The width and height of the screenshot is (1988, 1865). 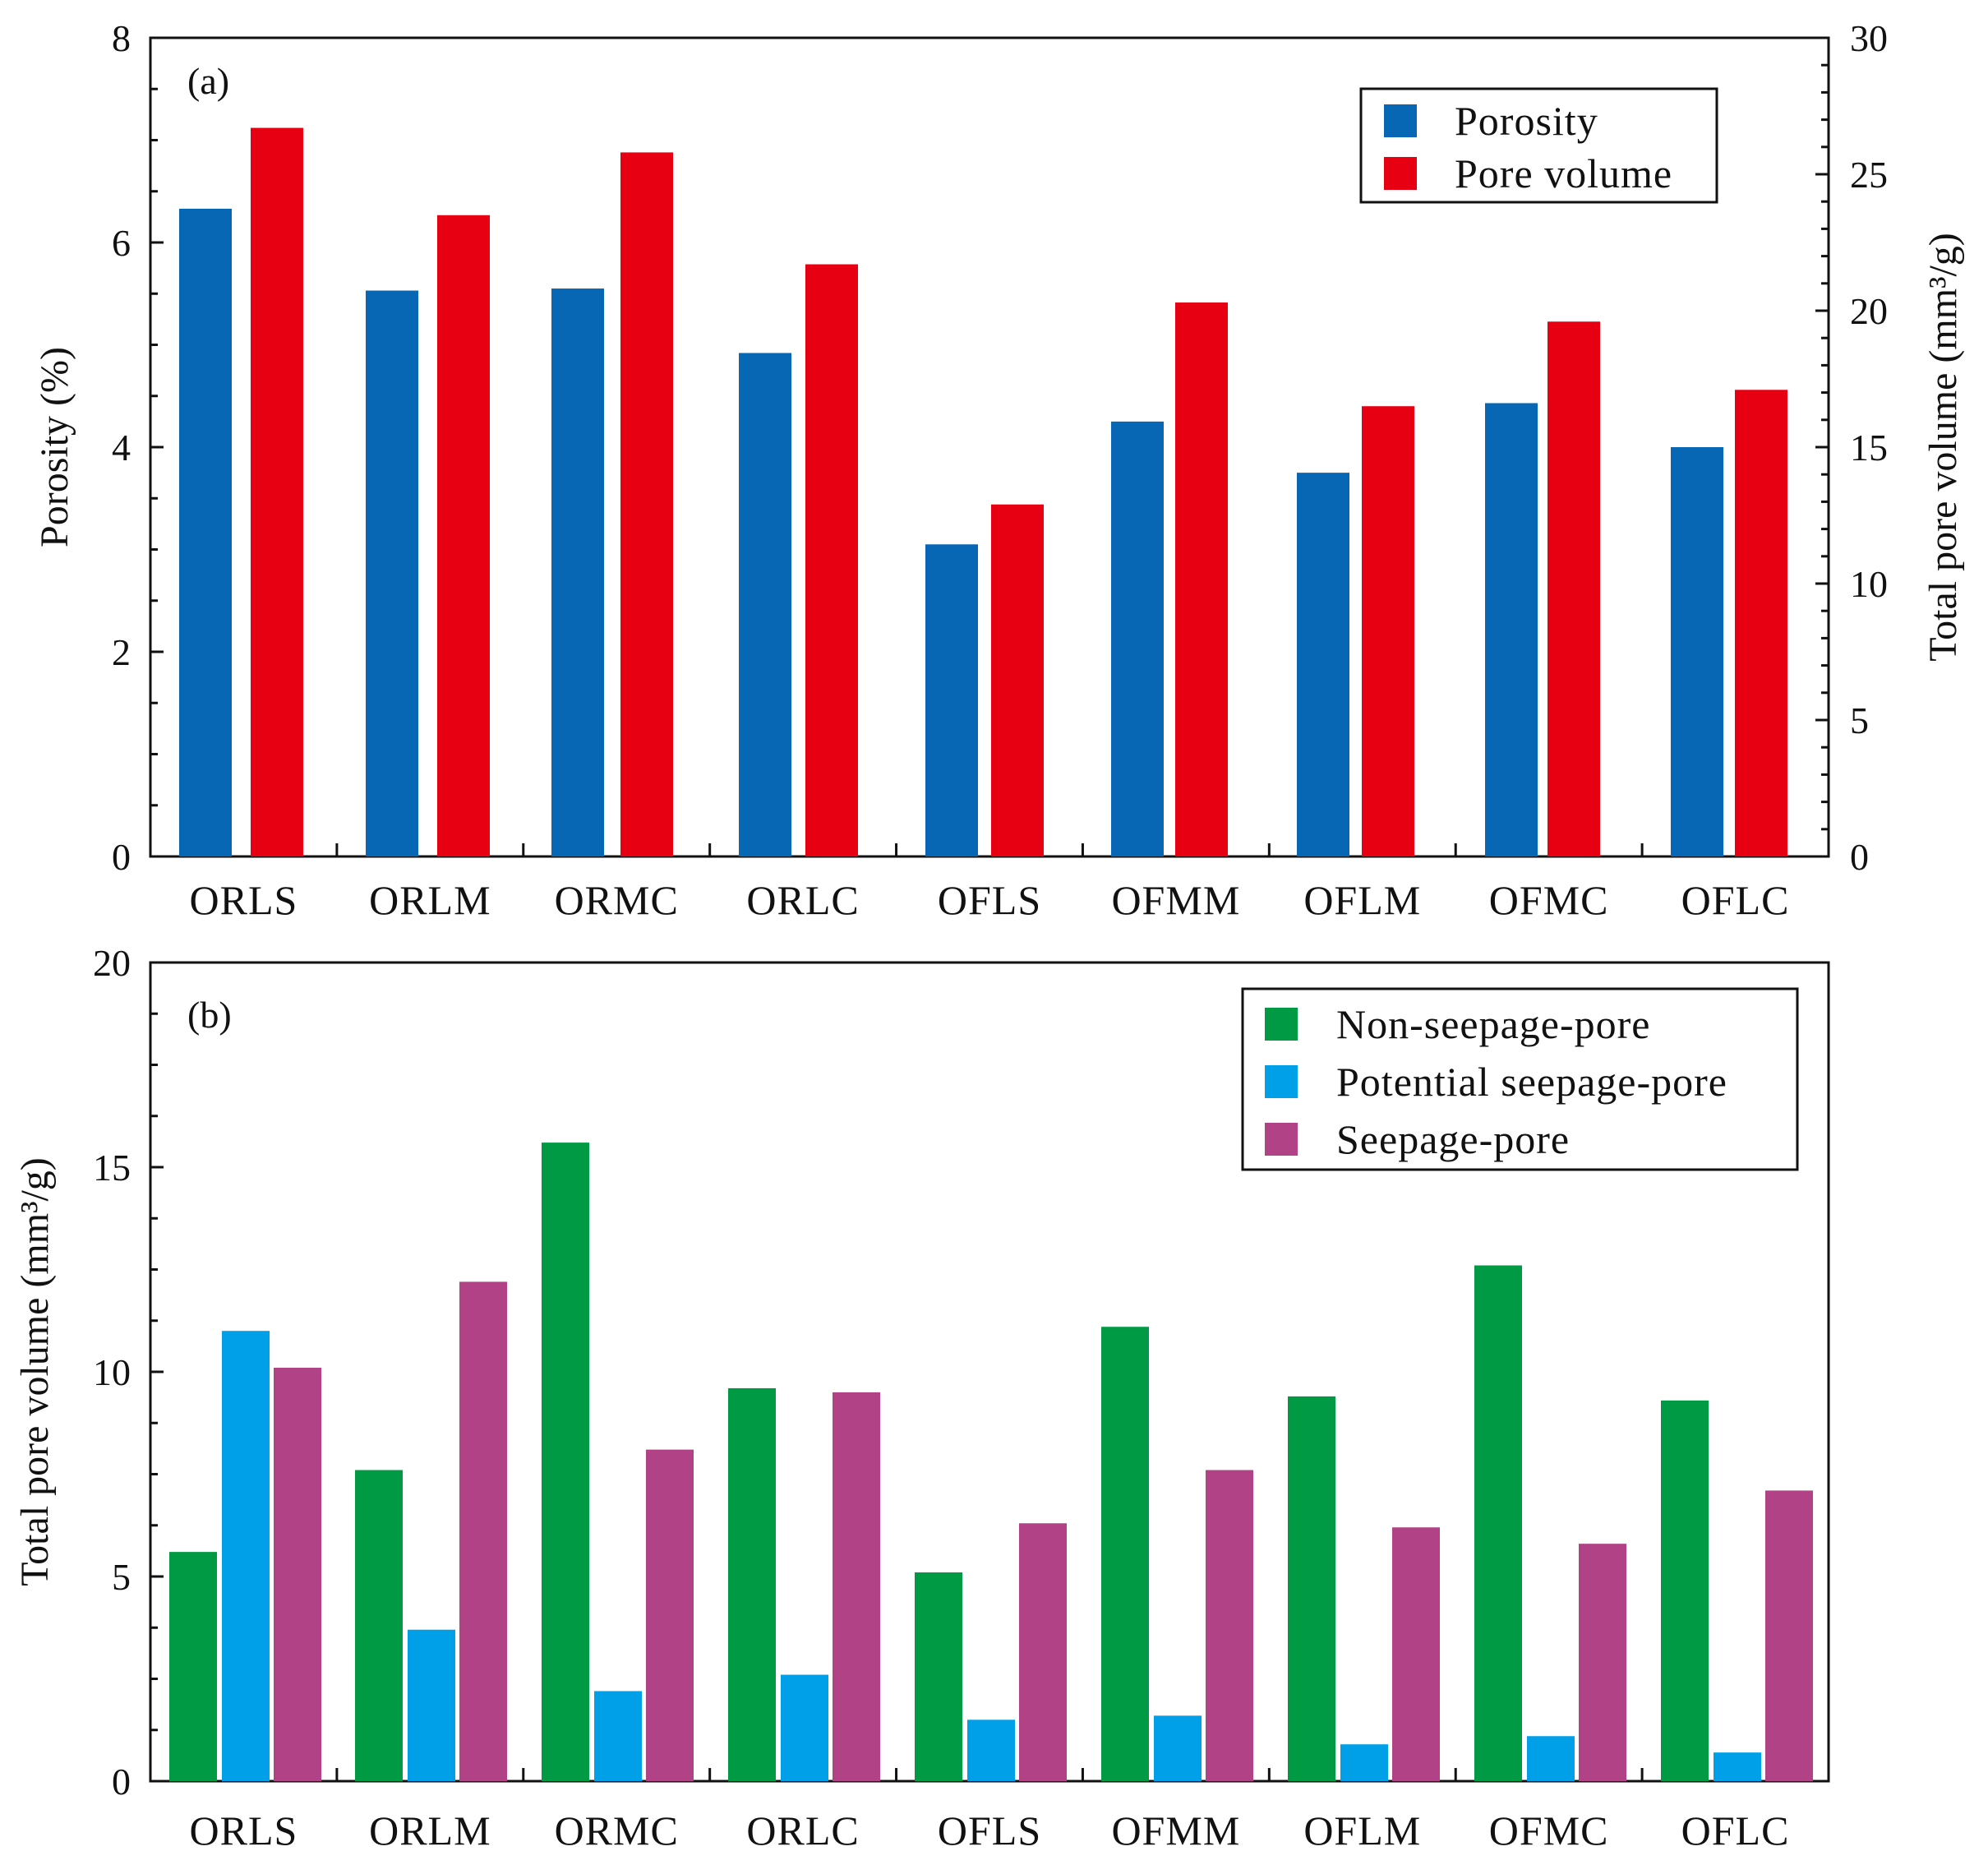 What do you see at coordinates (1789, 1636) in the screenshot?
I see `bar-seepage-pore-oflc` at bounding box center [1789, 1636].